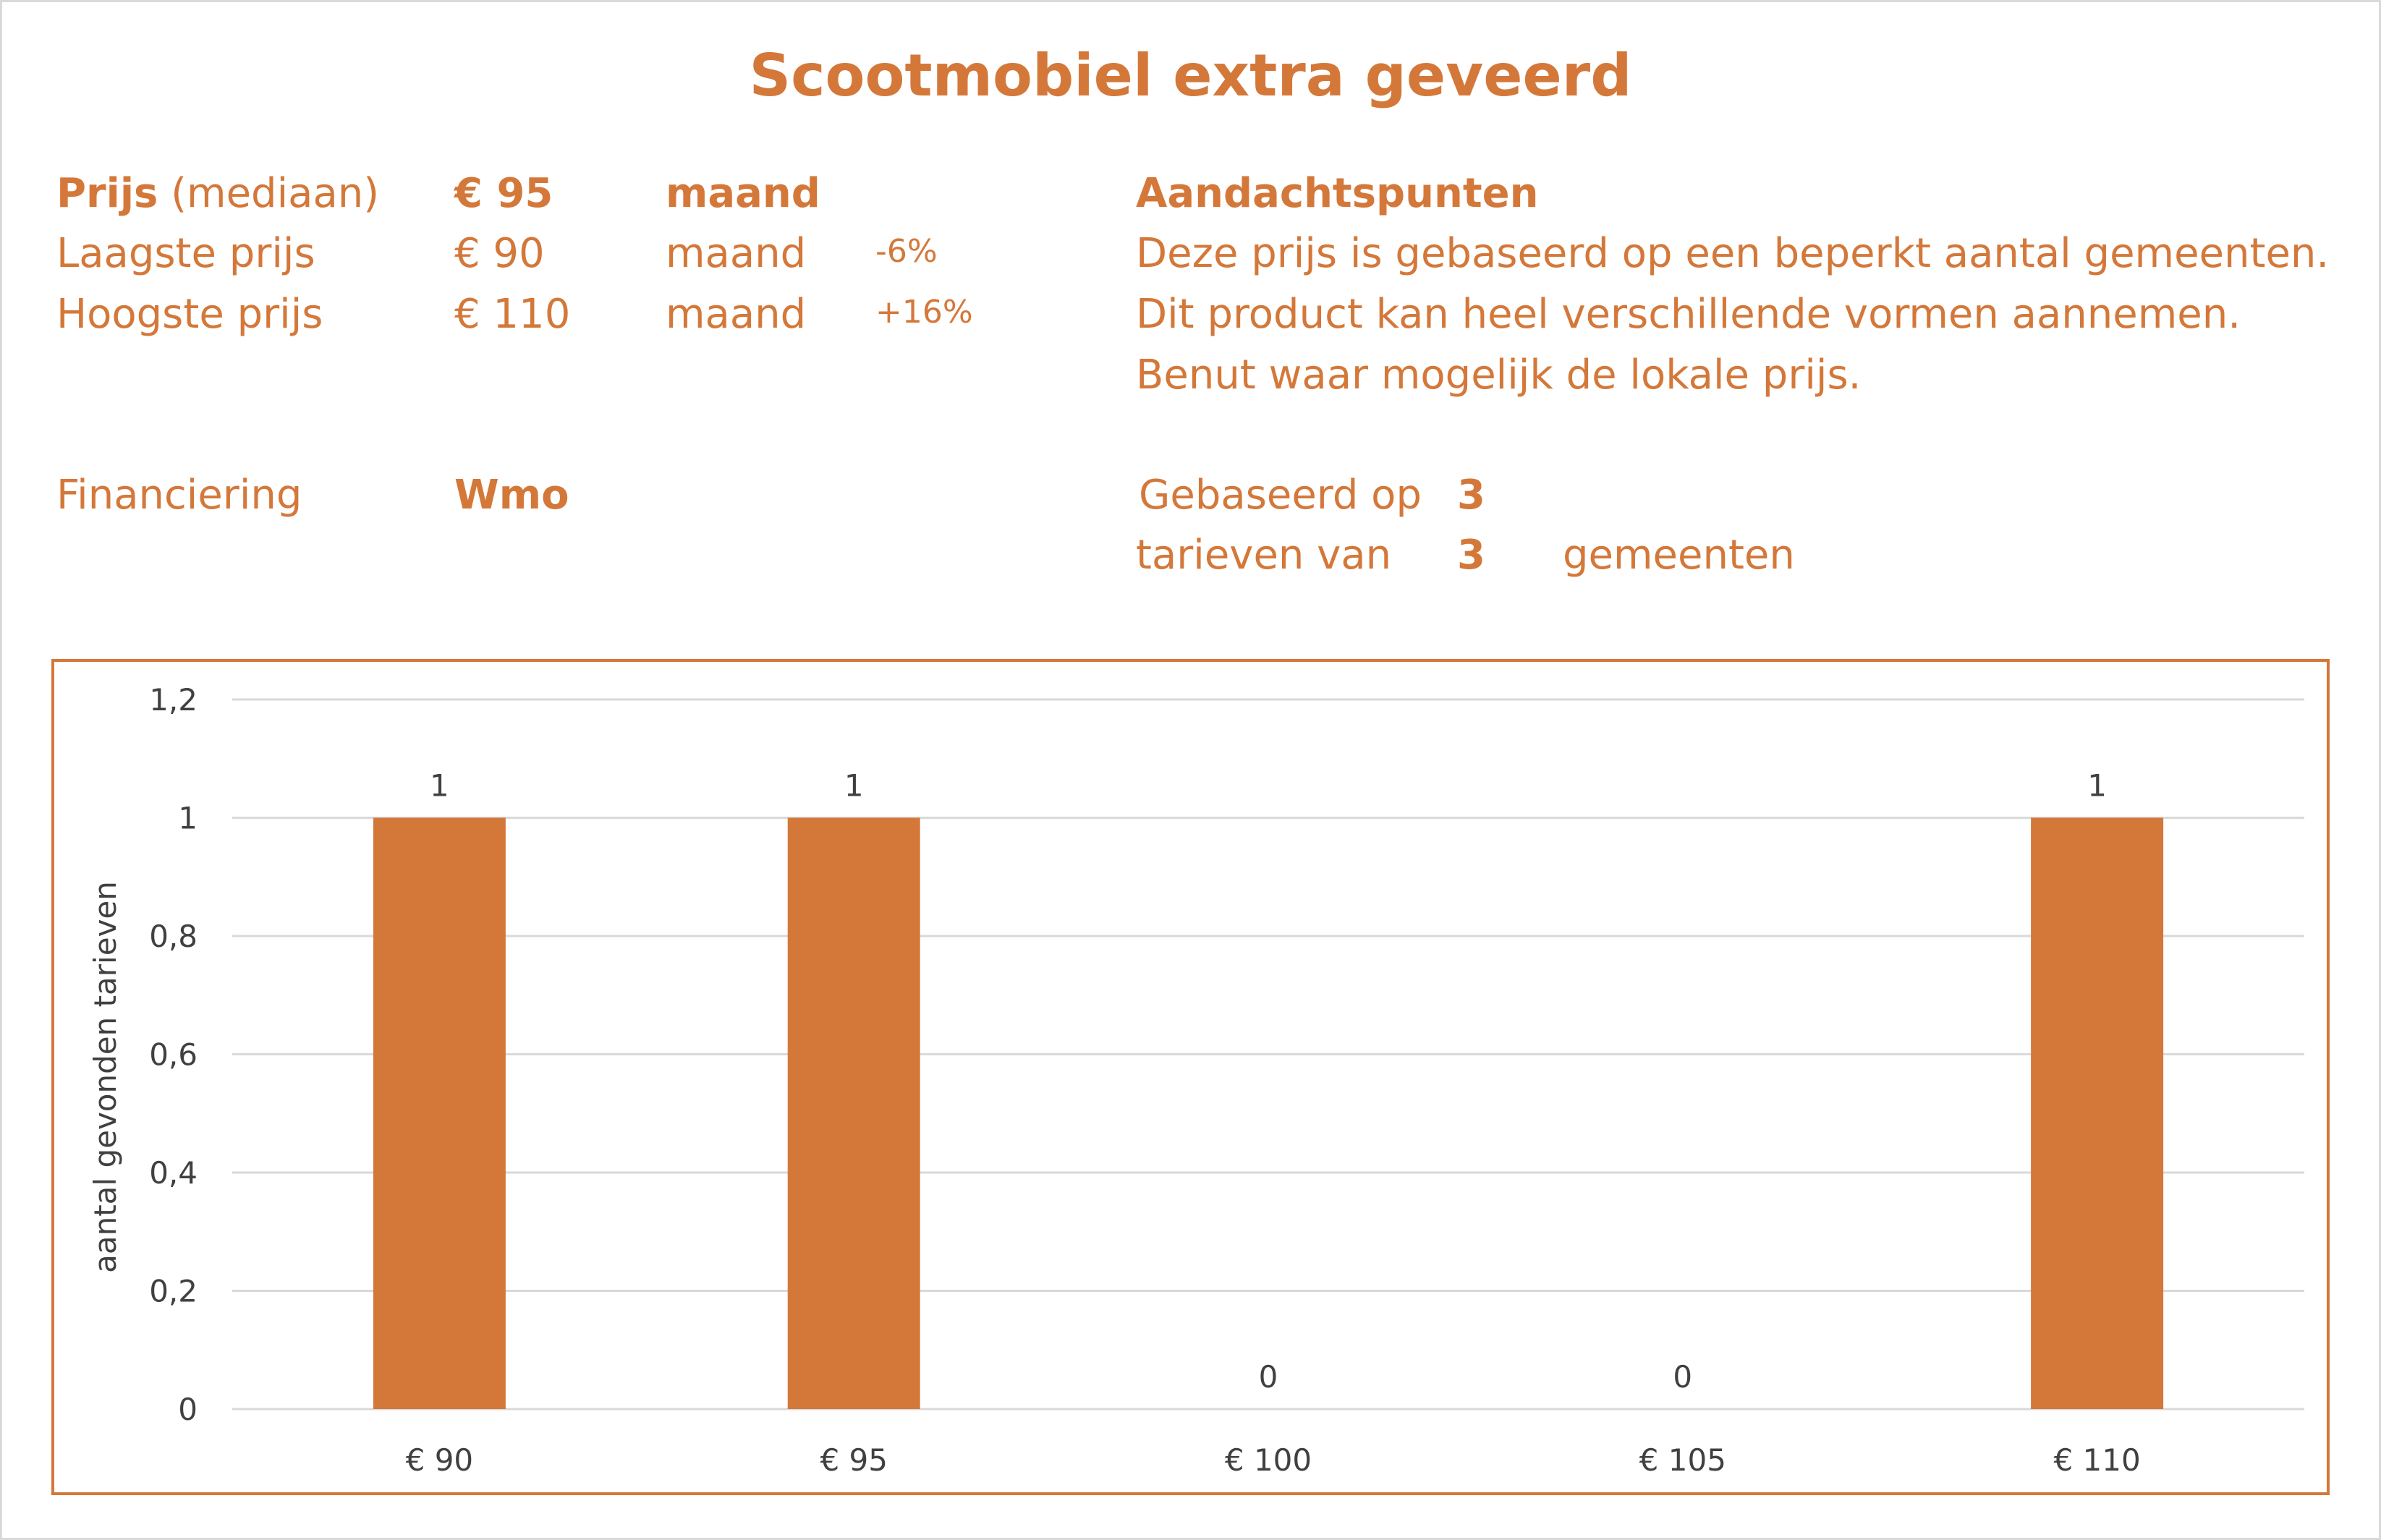  I want to click on low-price-value: € 90, so click(499, 253).